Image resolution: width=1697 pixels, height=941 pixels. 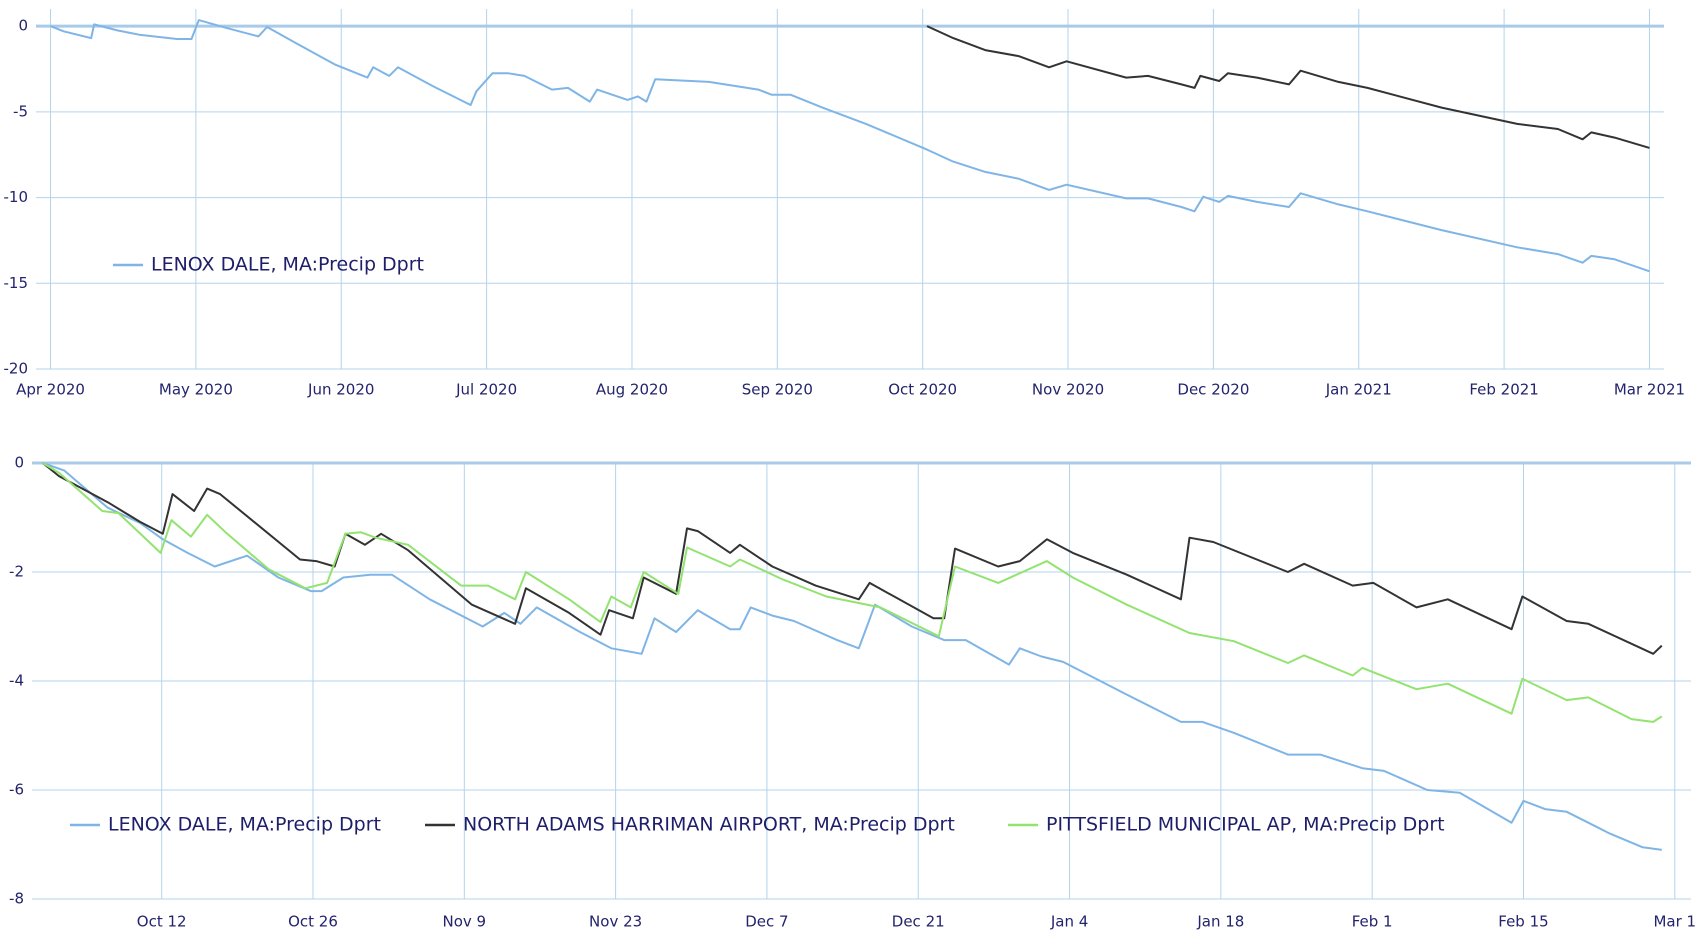 What do you see at coordinates (313, 922) in the screenshot?
I see `x-tick-label: Oct 26` at bounding box center [313, 922].